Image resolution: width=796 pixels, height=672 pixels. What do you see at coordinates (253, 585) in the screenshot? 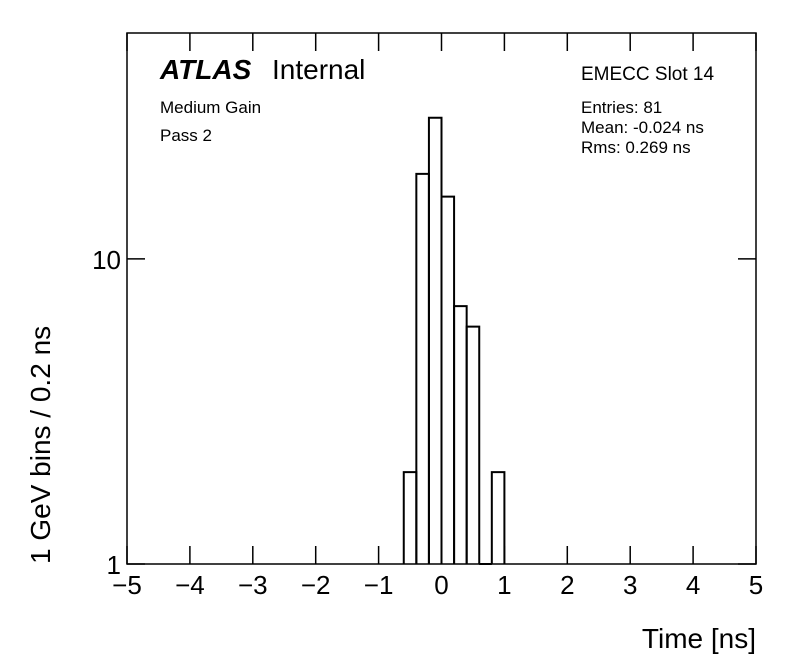
I see `x-tick-label: −3` at bounding box center [253, 585].